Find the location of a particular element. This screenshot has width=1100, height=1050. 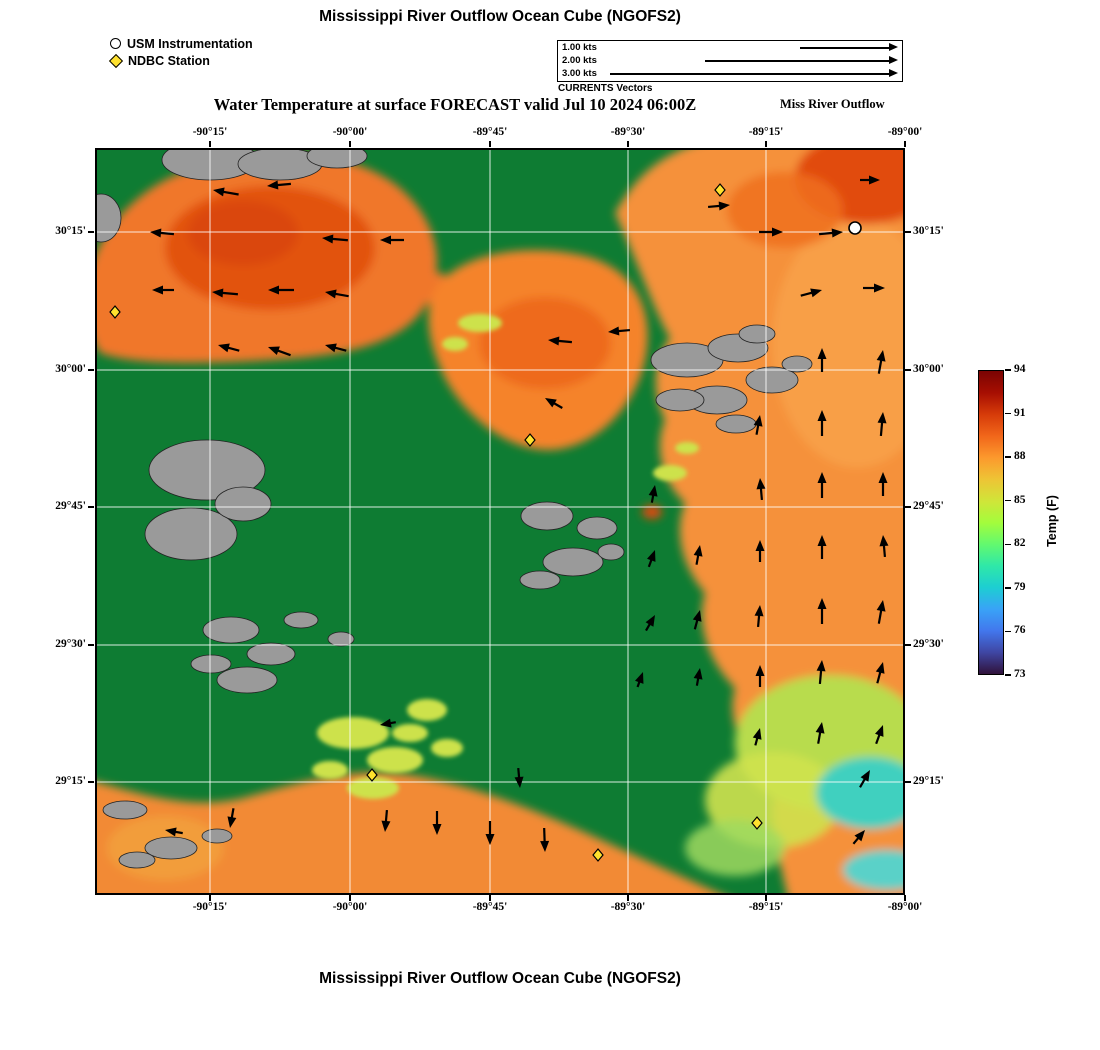

marker-legend: USM Instrumentation NDBC Station is located at coordinates (180, 52).